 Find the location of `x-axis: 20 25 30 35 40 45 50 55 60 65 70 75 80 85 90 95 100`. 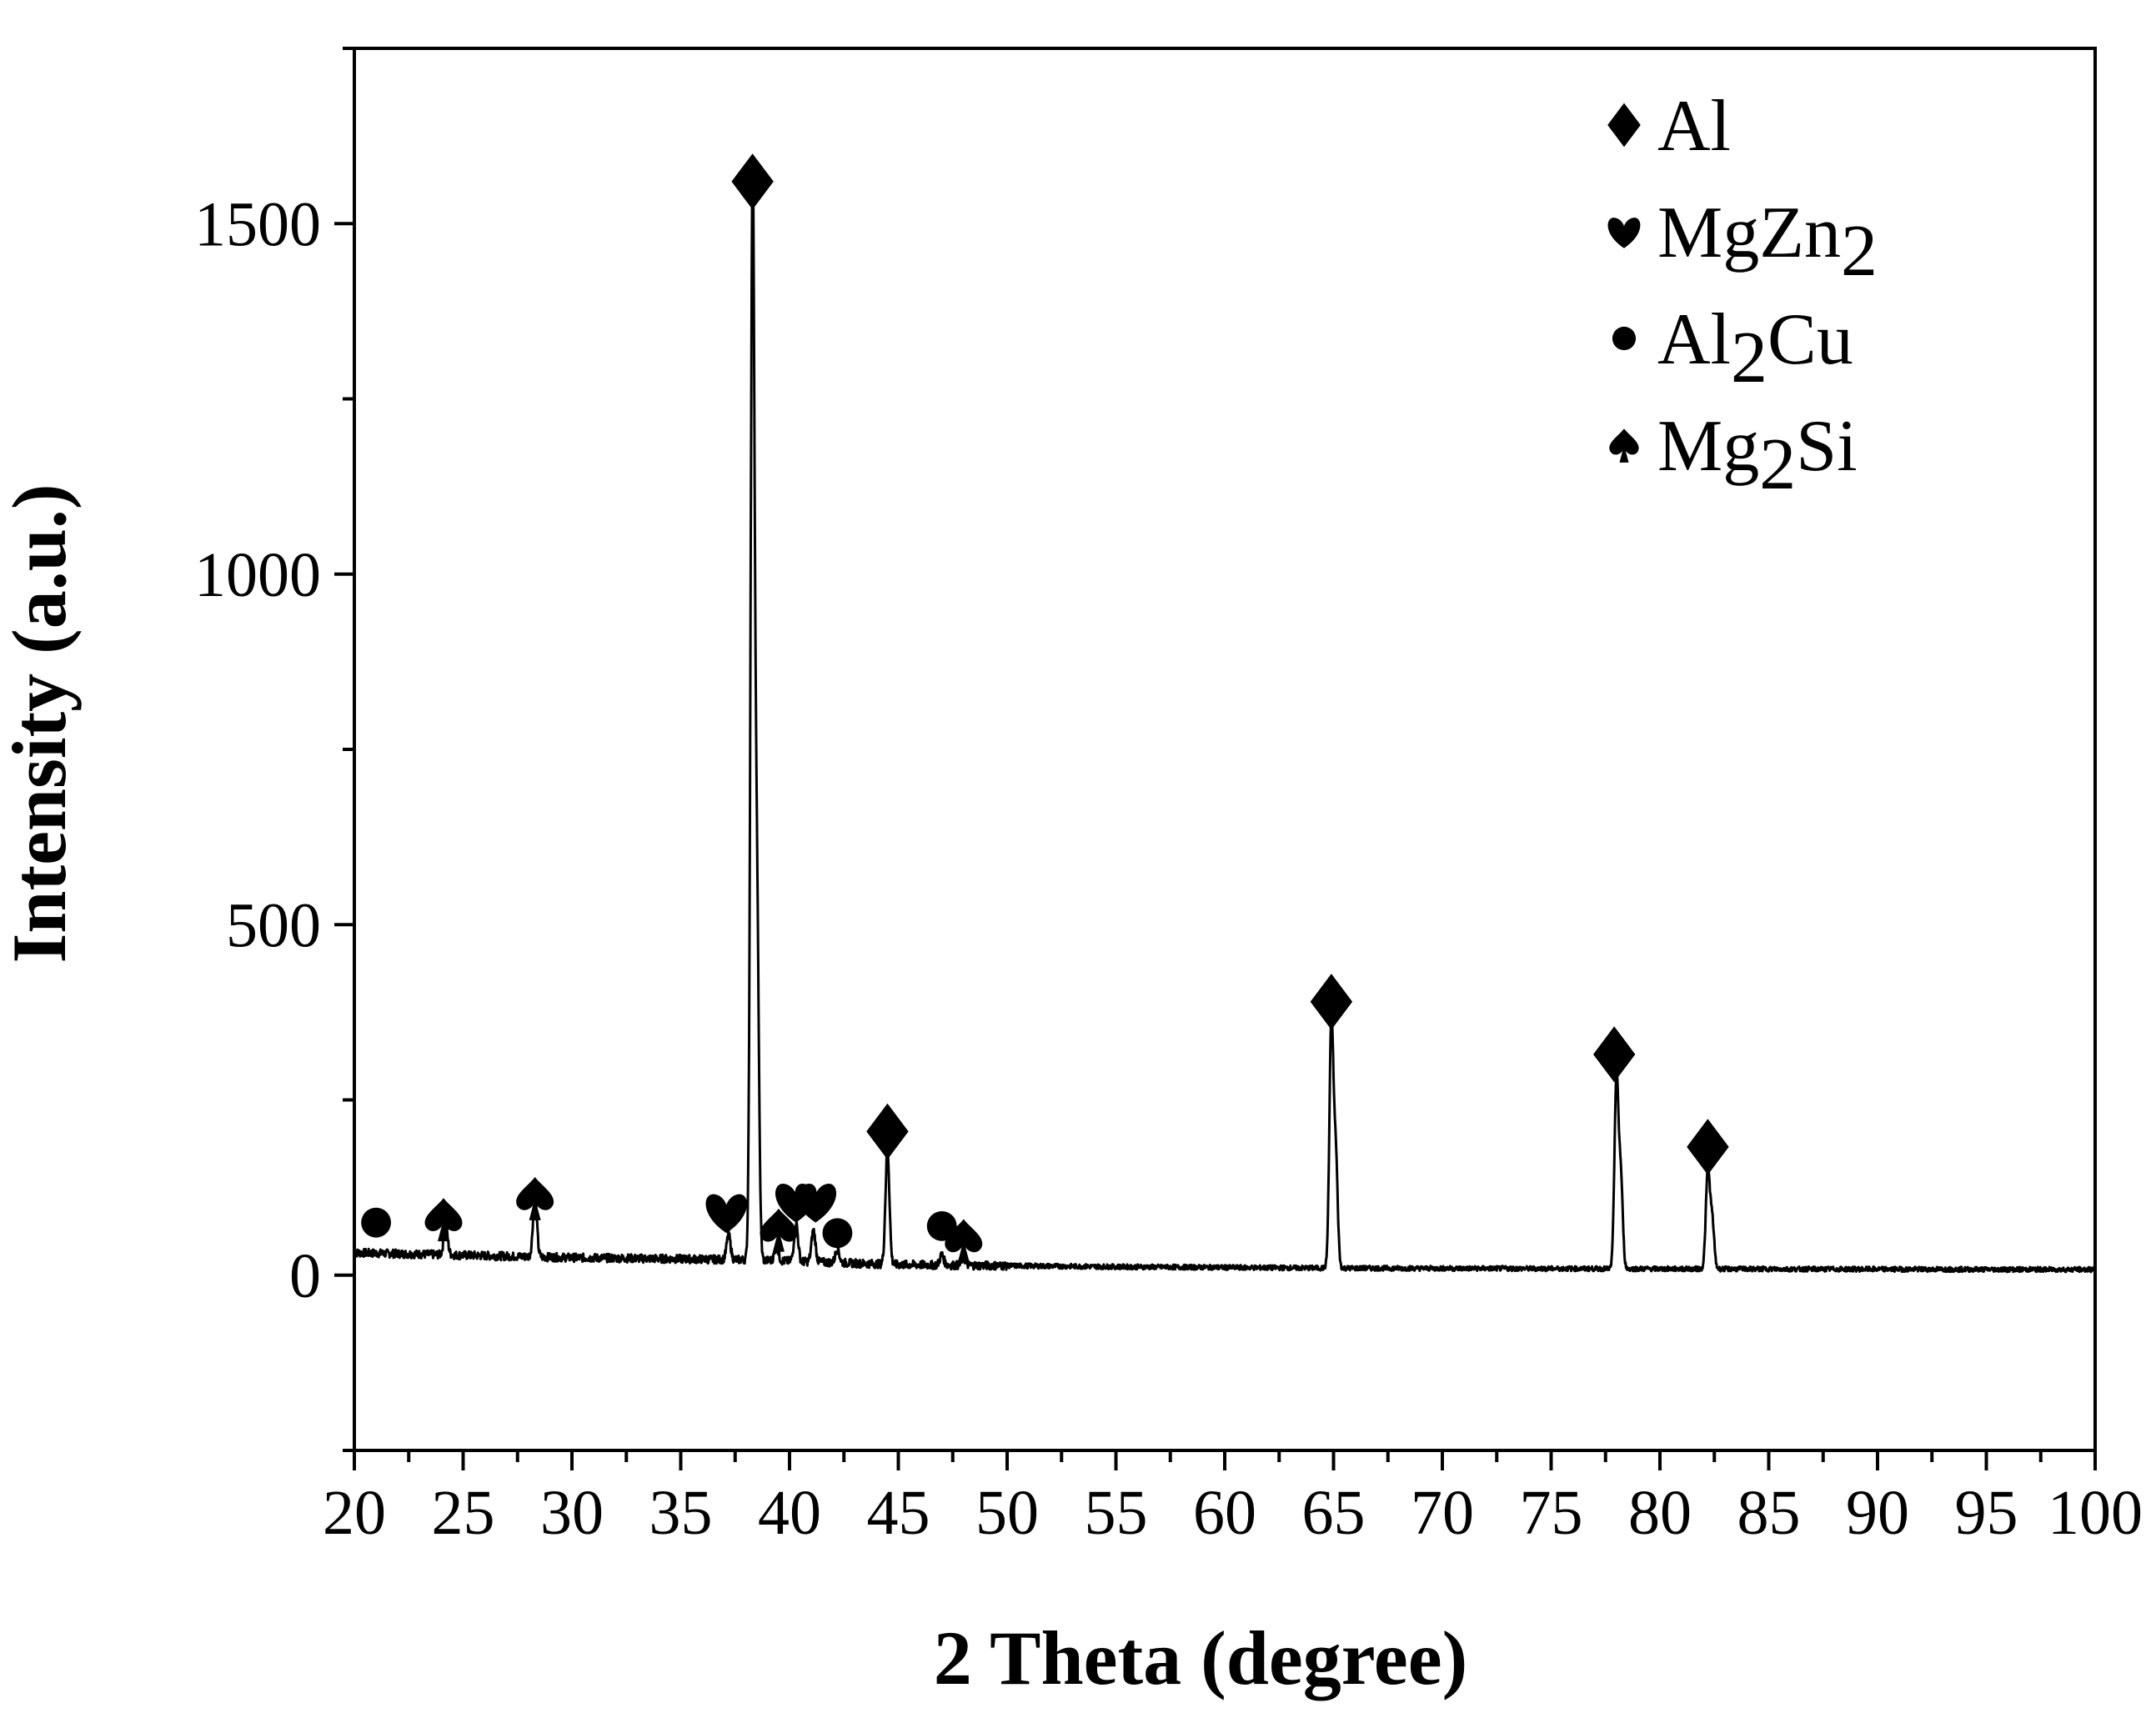

x-axis: 20 25 30 35 40 45 50 55 60 65 70 75 80 85 90 95 100 is located at coordinates (1233, 1499).